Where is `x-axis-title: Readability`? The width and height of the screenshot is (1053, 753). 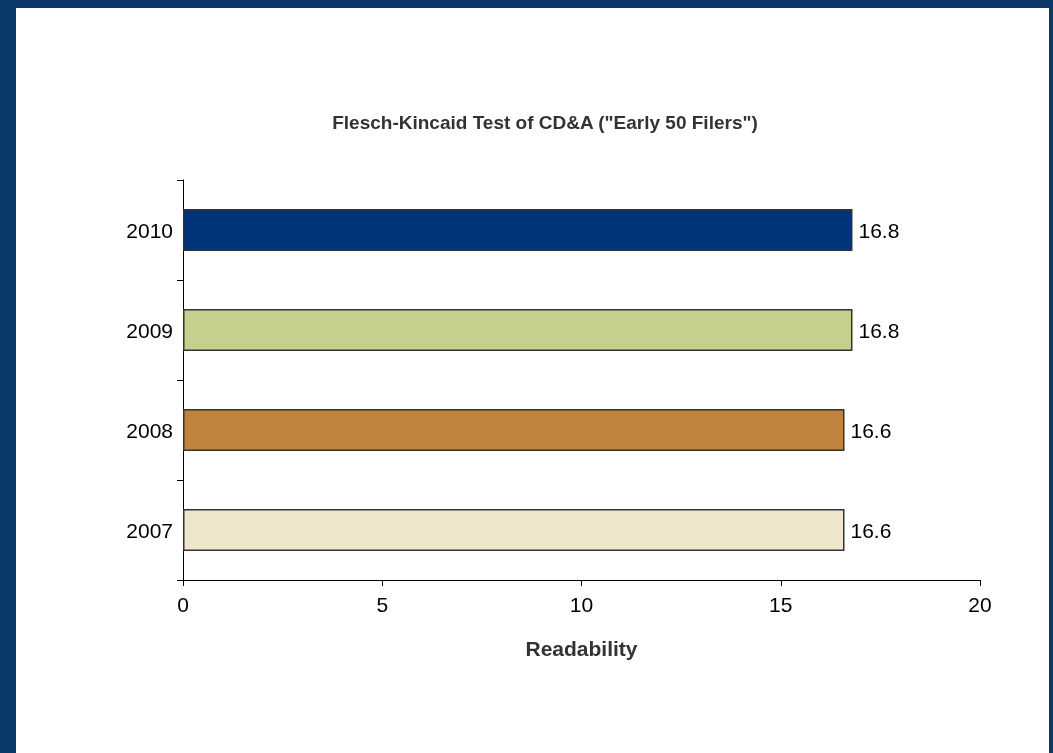
x-axis-title: Readability is located at coordinates (581, 648).